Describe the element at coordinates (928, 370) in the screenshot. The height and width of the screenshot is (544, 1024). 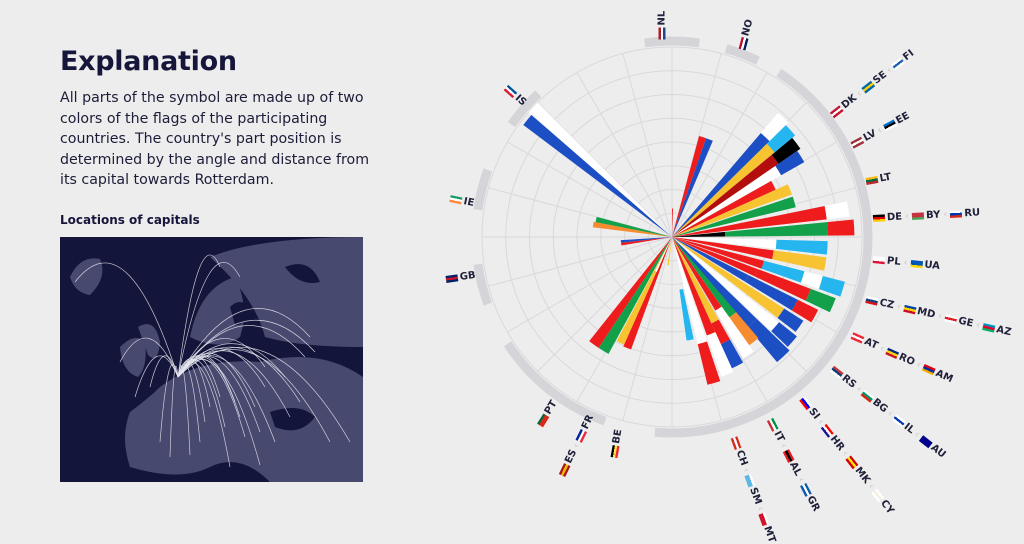
I see `flag-am-icon` at that location.